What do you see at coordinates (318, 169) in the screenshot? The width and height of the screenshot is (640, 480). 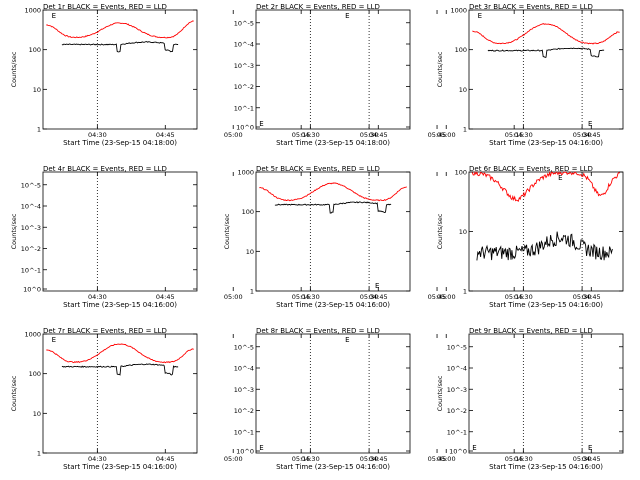 I see `panel-title: Det 5r BLACK = Events, RED = LLD` at bounding box center [318, 169].